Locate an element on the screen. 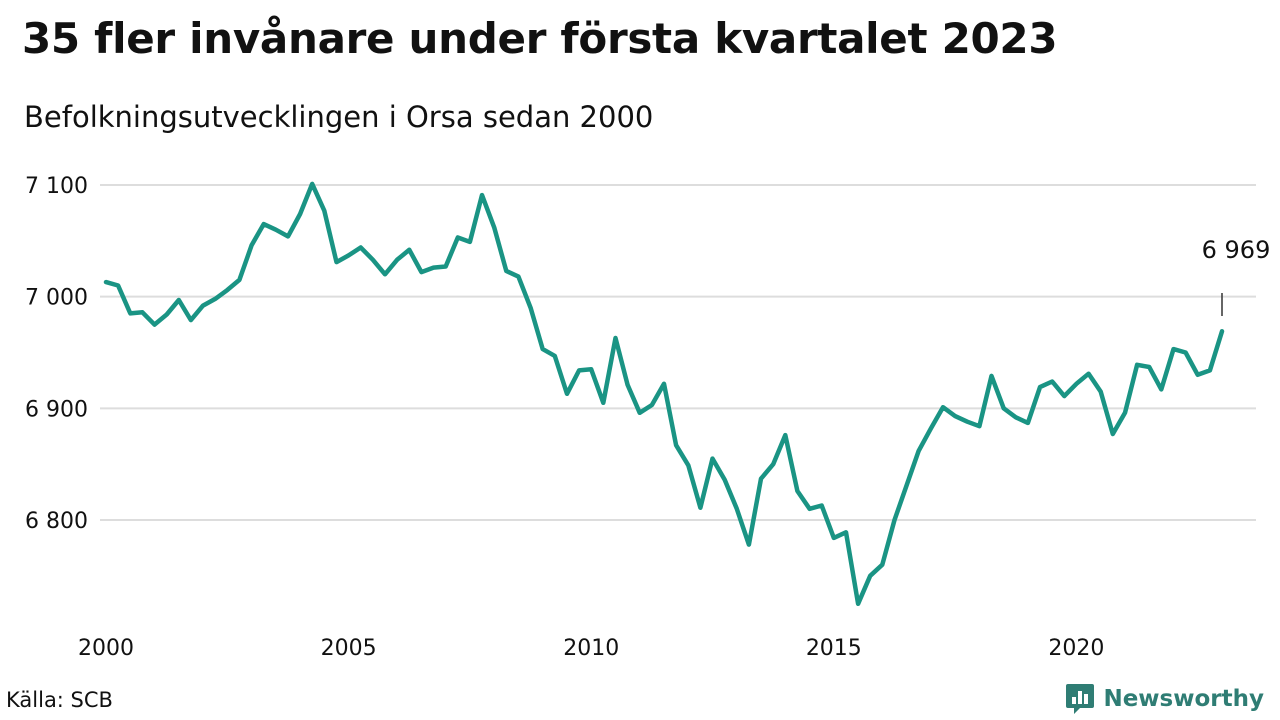  brand-logo: Newsworthy is located at coordinates (1164, 699).